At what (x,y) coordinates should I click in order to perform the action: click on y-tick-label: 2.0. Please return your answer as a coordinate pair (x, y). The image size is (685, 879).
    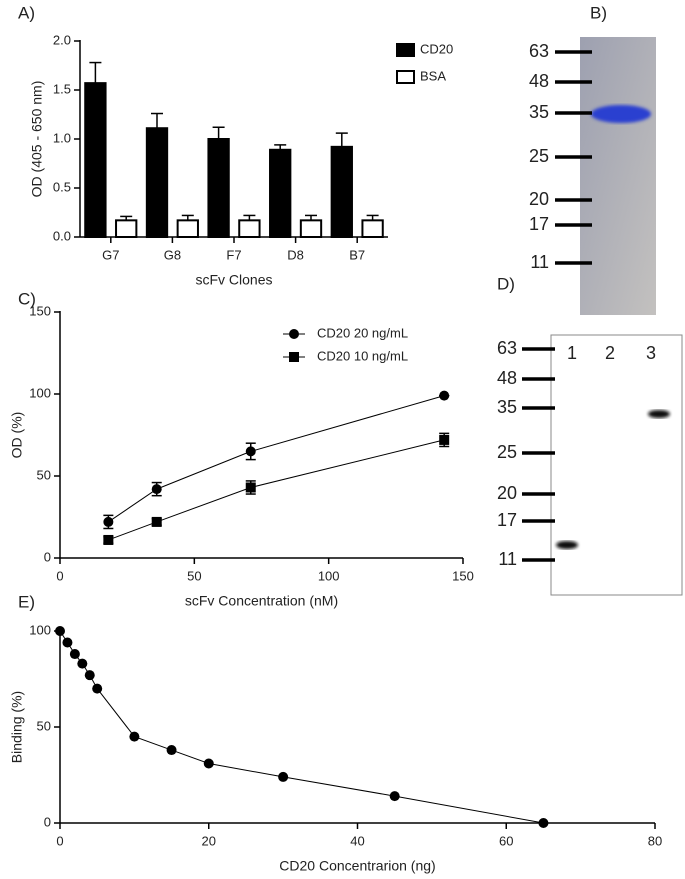
    Looking at the image, I should click on (62, 39).